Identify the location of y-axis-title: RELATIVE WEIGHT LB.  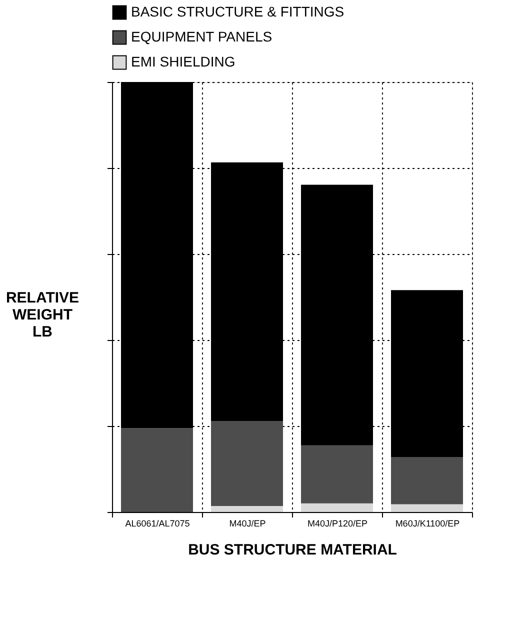
(43, 315).